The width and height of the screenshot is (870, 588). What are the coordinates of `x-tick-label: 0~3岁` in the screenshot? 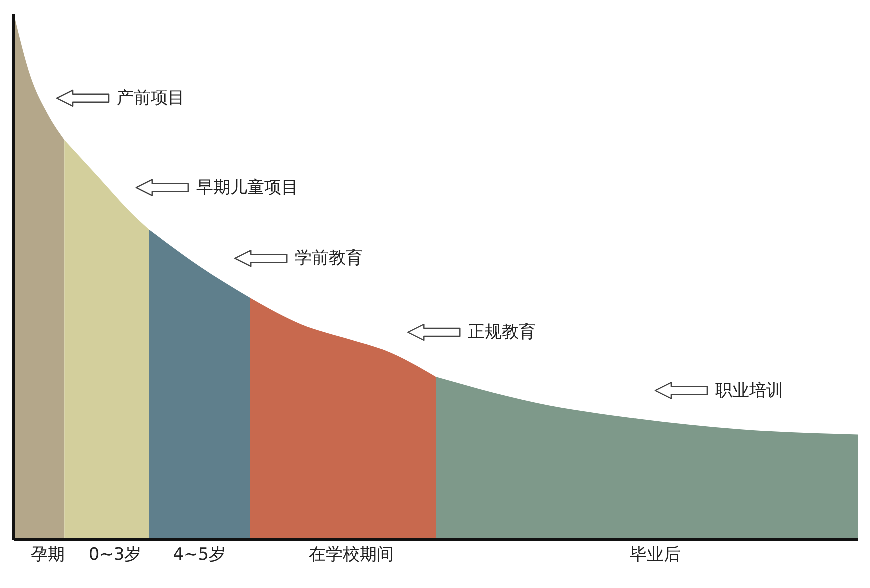 It's located at (115, 555).